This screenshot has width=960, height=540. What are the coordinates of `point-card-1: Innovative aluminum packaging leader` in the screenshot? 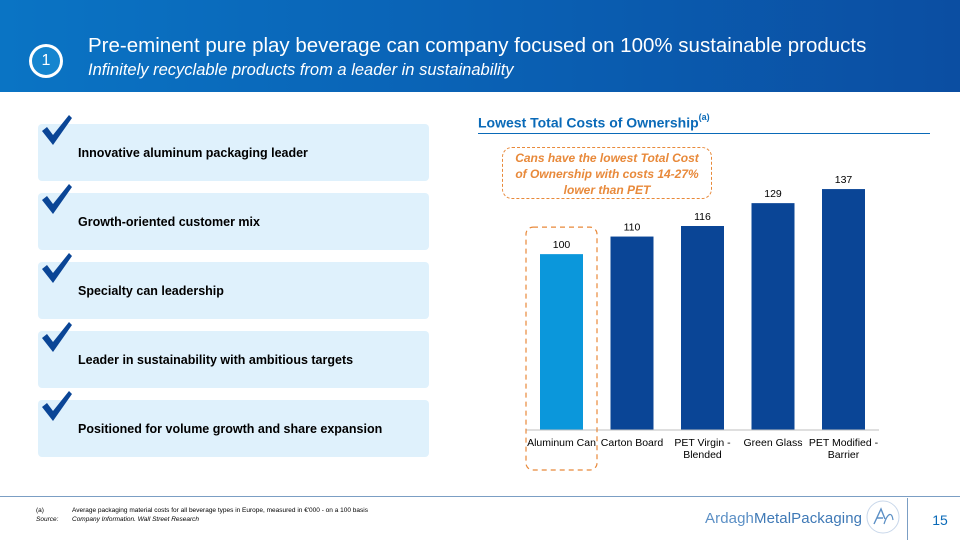 It's located at (233, 152).